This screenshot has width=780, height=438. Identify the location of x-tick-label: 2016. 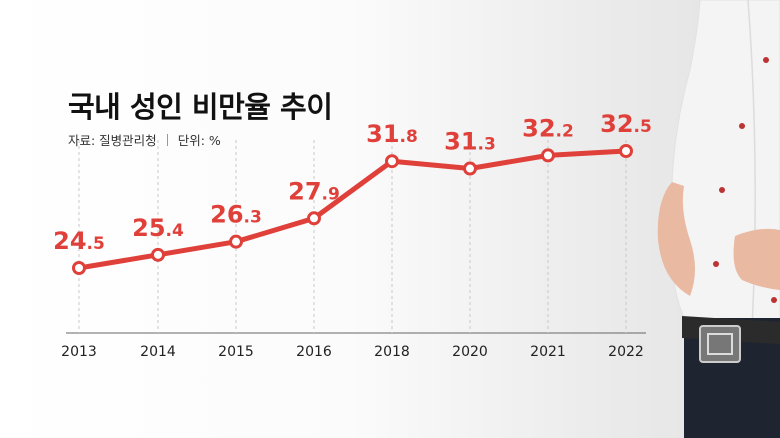
(314, 352).